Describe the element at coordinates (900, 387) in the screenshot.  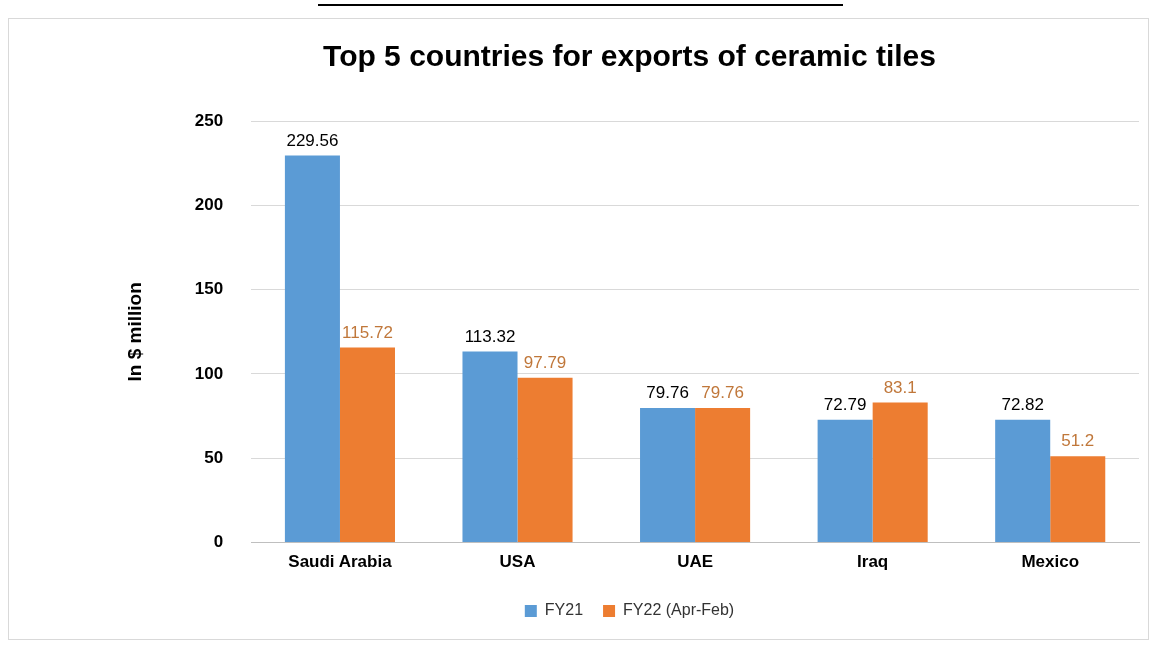
I see `data-label: 83.1` at that location.